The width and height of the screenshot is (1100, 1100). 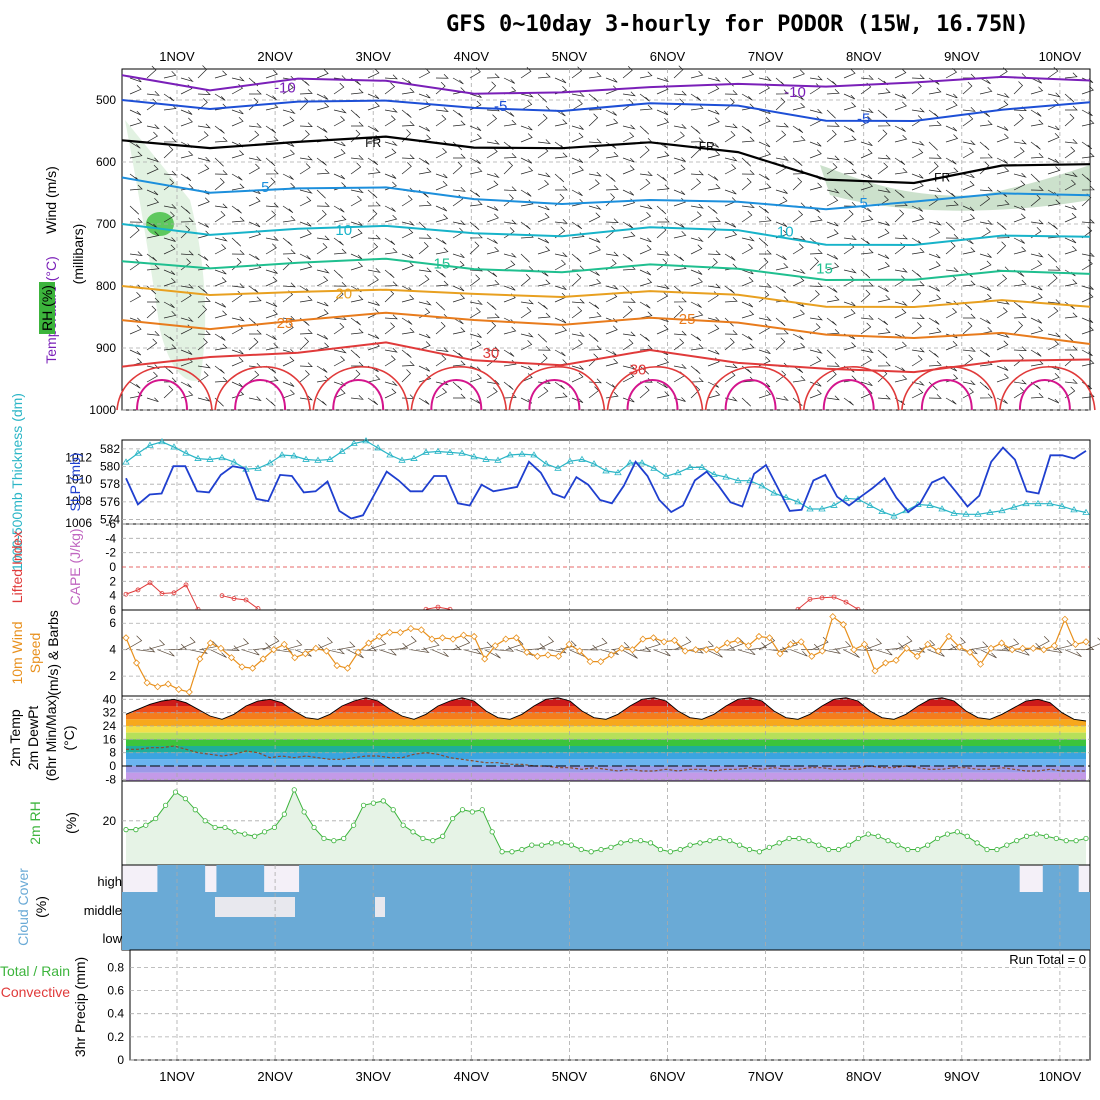 What do you see at coordinates (110, 467) in the screenshot?
I see `thickness-tick: 580` at bounding box center [110, 467].